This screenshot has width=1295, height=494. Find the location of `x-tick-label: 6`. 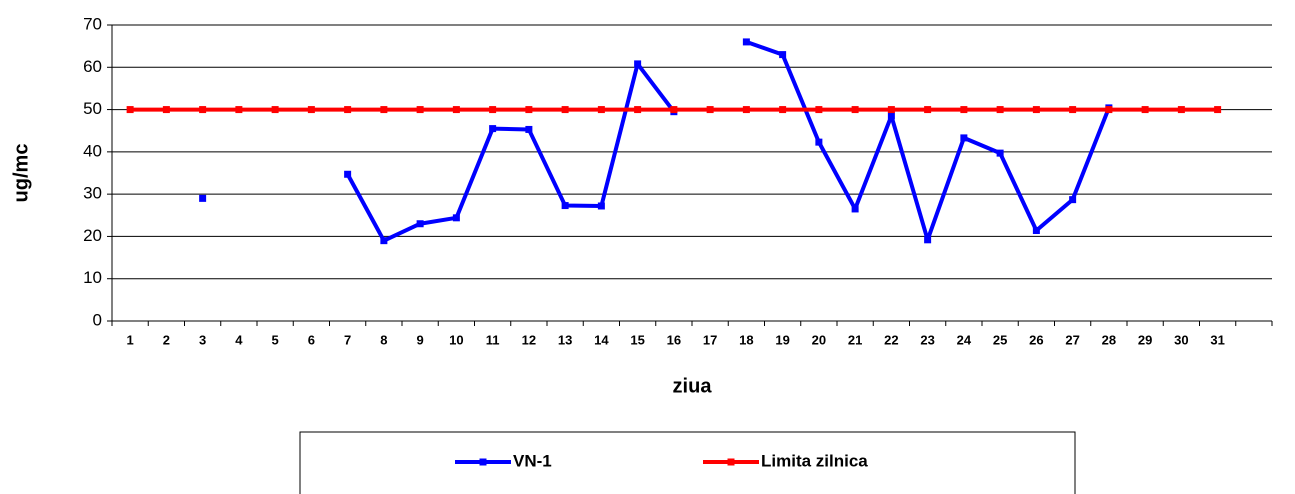

x-tick-label: 6 is located at coordinates (311, 339).